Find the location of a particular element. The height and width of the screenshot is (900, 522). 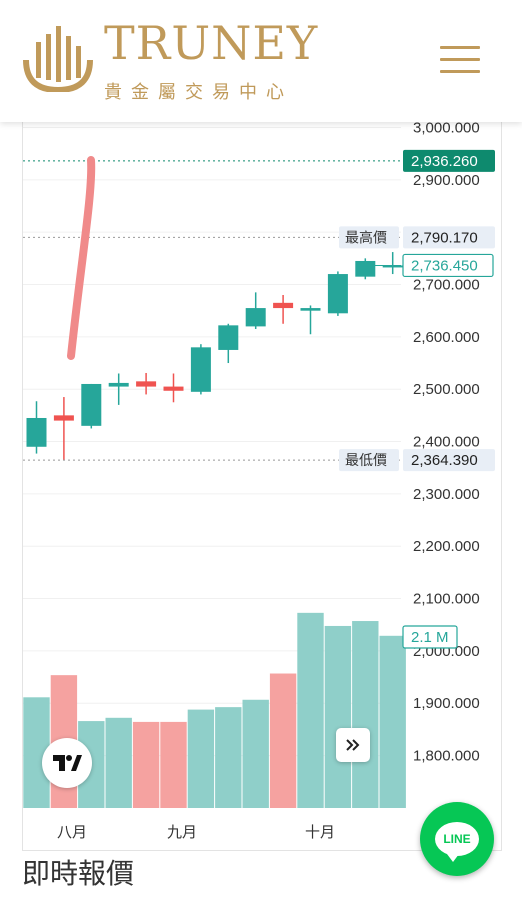

y-tick-label: 2,100.000 is located at coordinates (446, 599).